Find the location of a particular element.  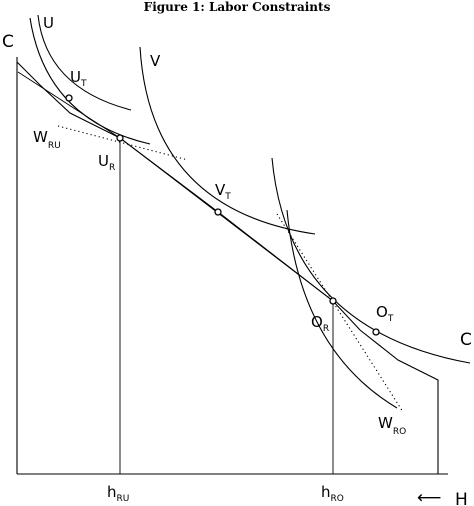

wage-line-wru is located at coordinates (123, 143).